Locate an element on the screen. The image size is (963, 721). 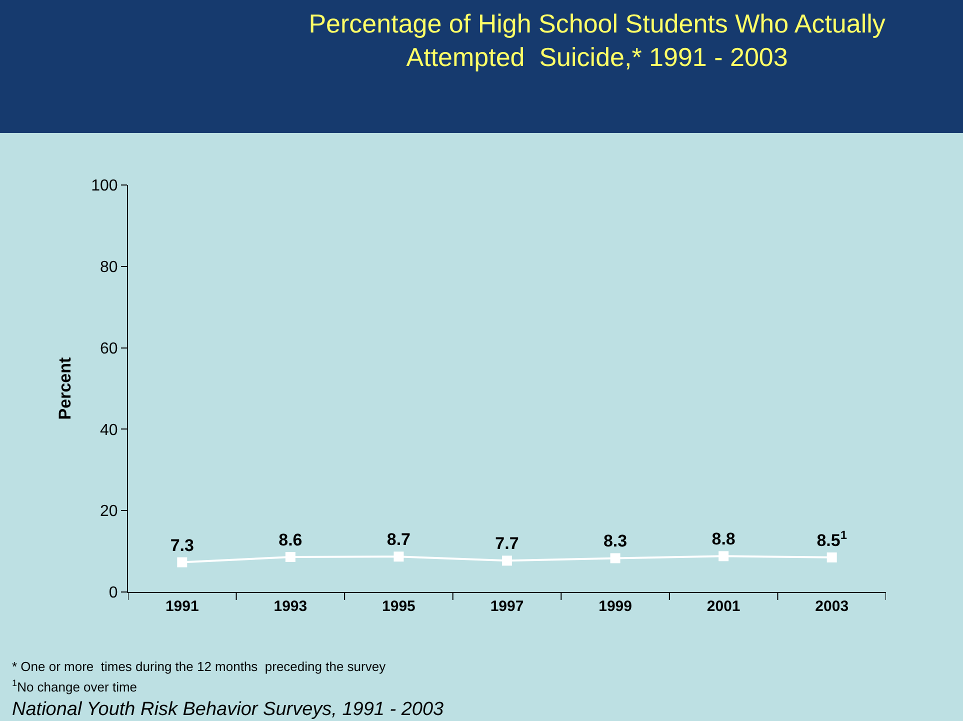
x-tick-label: 1991 is located at coordinates (182, 606).